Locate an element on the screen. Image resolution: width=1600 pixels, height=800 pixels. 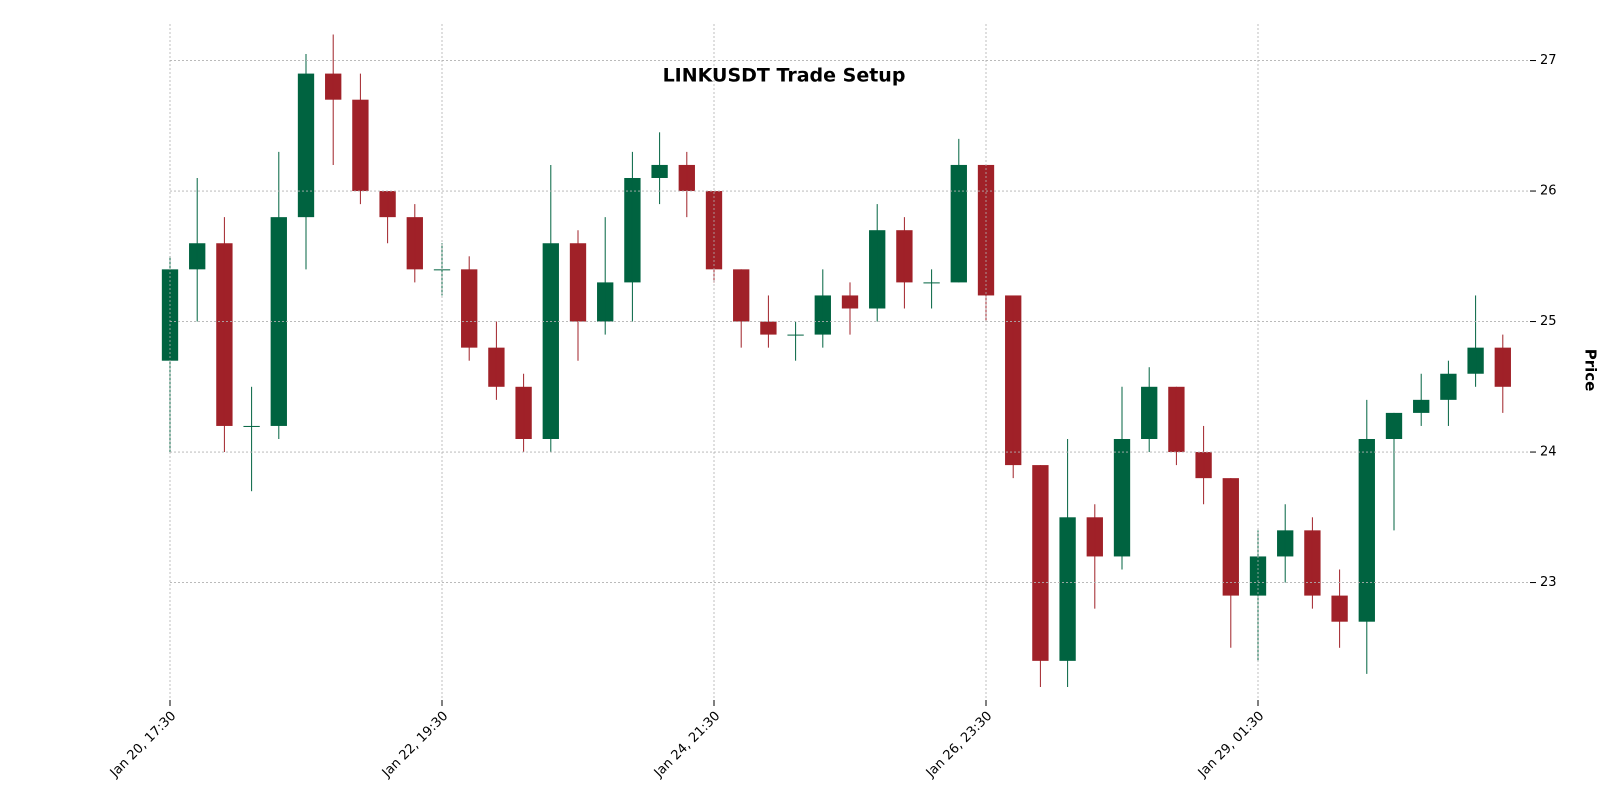
y-tick-label: 26 is located at coordinates (1548, 191).